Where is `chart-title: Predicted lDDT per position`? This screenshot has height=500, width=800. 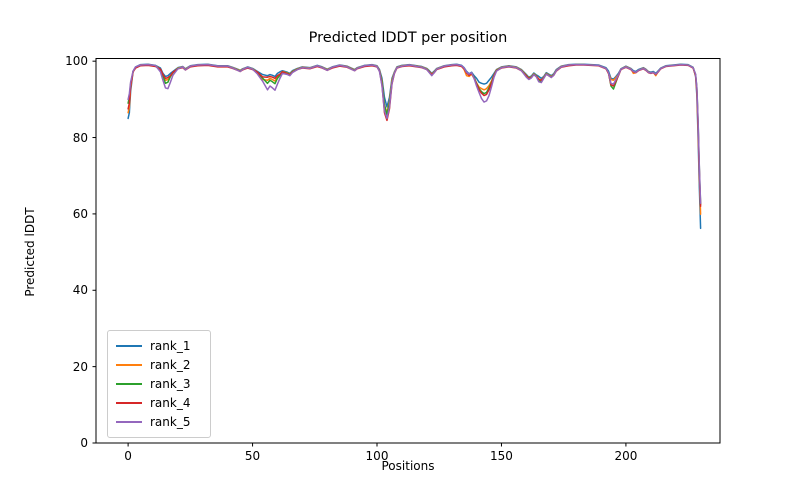 chart-title: Predicted lDDT per position is located at coordinates (408, 38).